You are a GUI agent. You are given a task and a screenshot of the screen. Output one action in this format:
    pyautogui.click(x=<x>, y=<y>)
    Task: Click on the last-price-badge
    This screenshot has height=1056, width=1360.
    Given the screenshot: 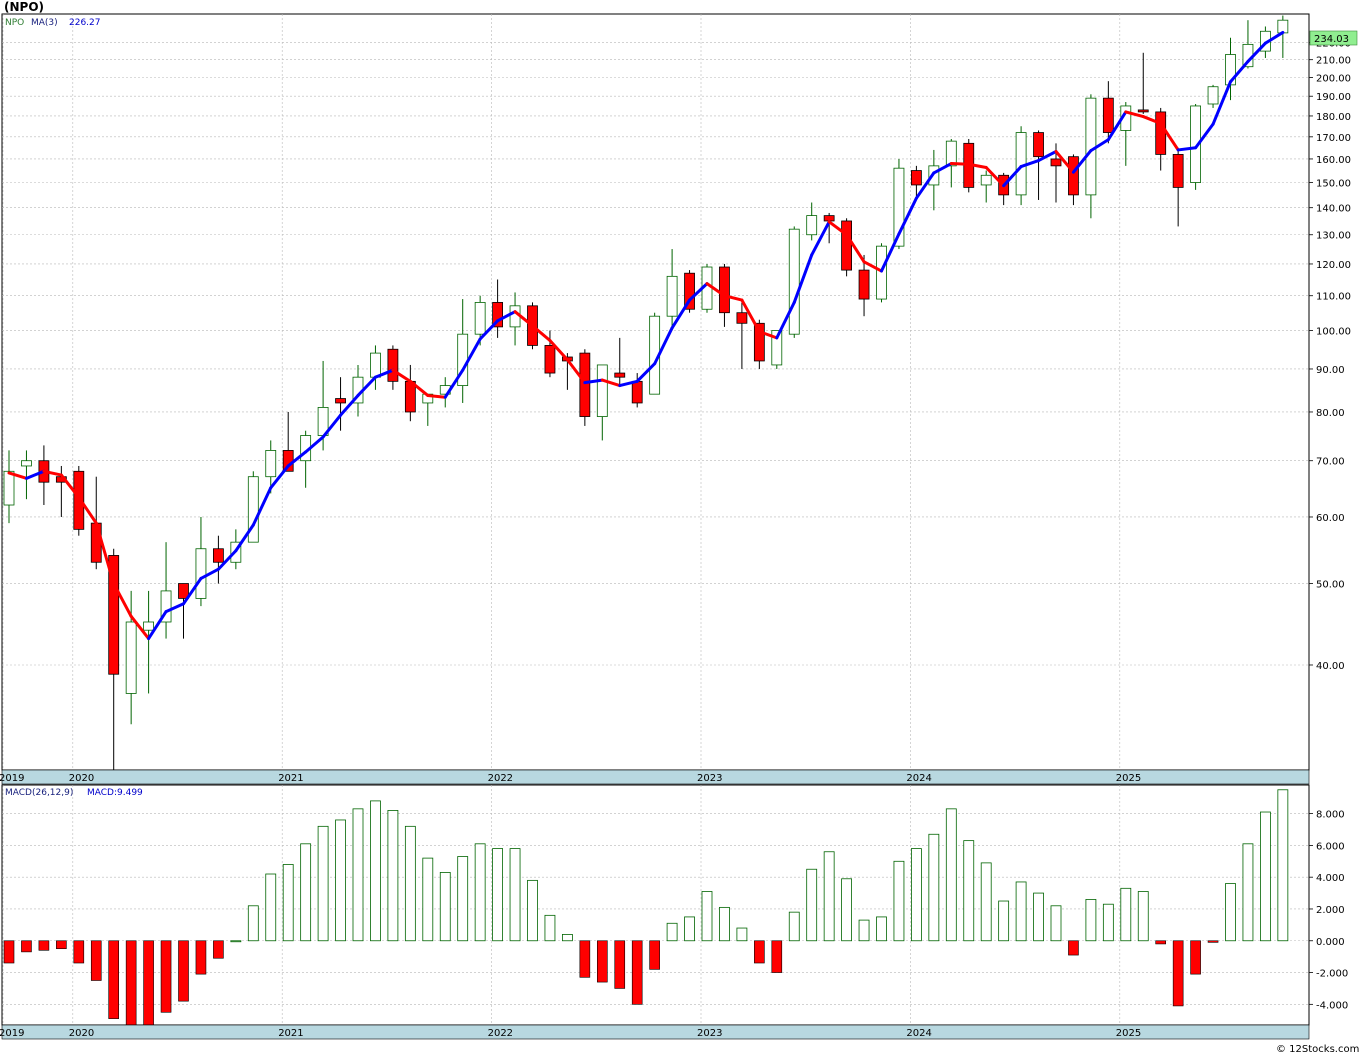 What is the action you would take?
    pyautogui.click(x=1333, y=38)
    